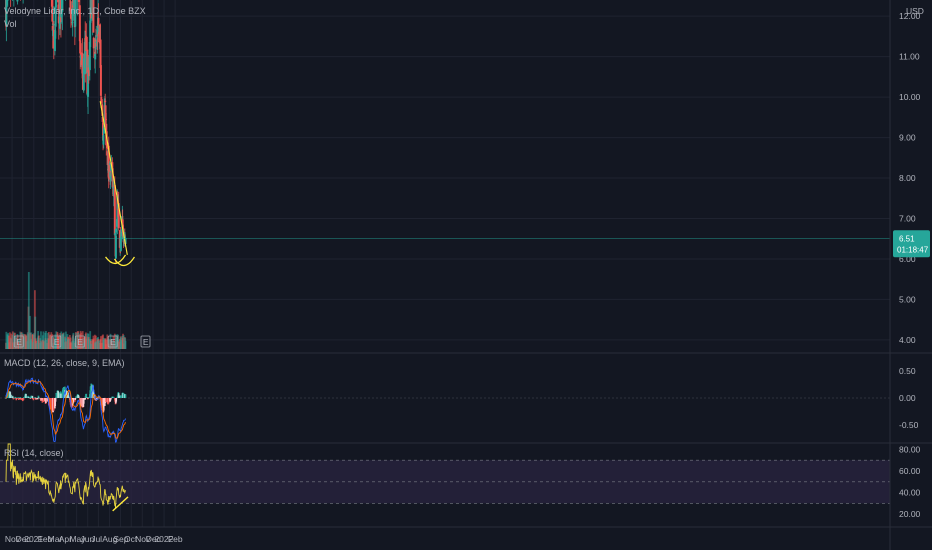  I want to click on time-tick-label-5: Apr, so click(65, 539).